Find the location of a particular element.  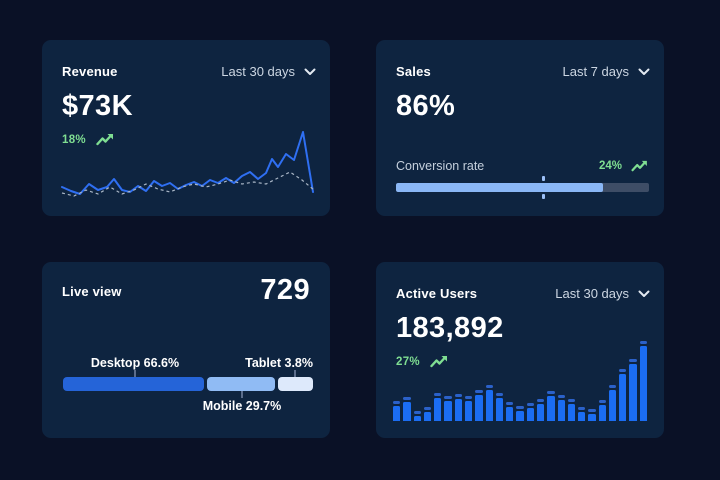

active-users-value: 183,892 is located at coordinates (450, 328).